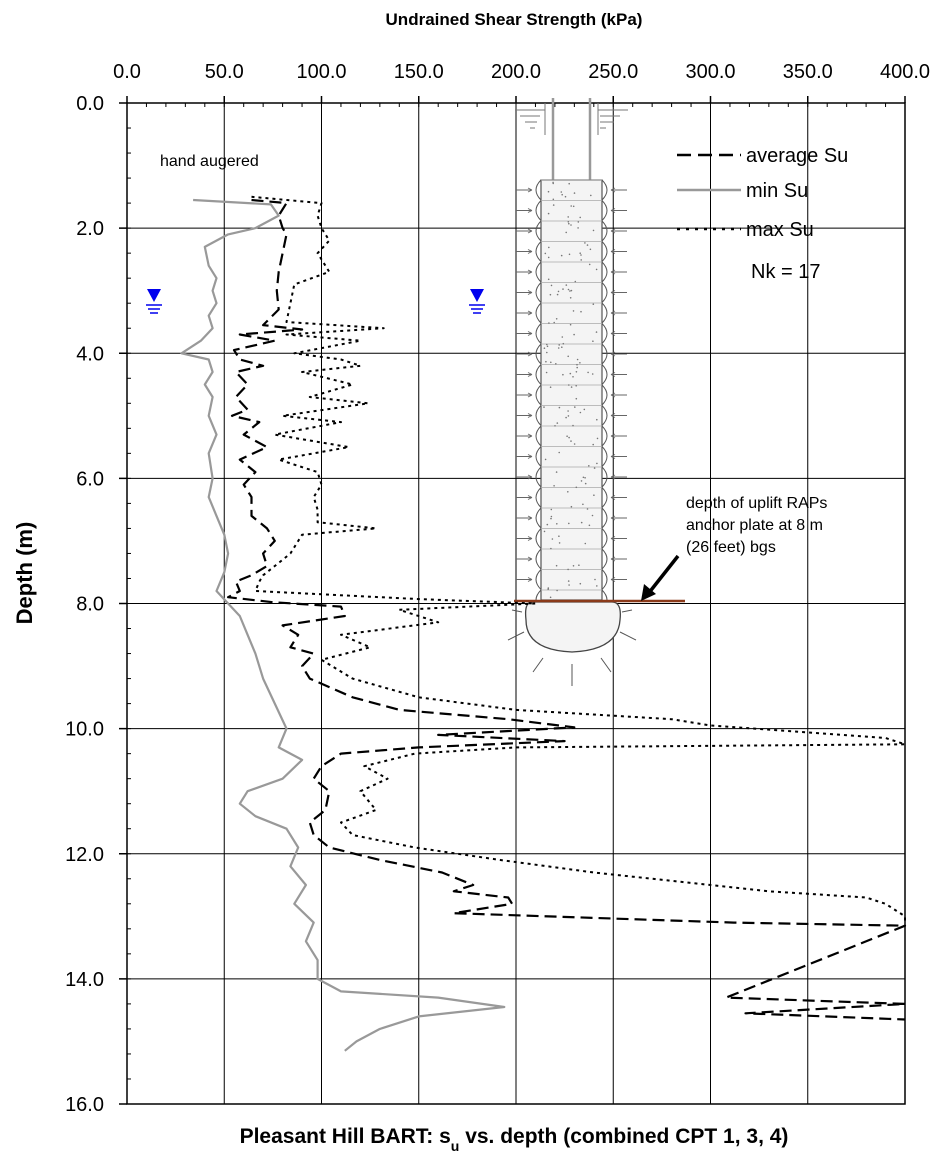 This screenshot has height=1154, width=941. I want to click on x-tick-label: 100.0, so click(321, 72).